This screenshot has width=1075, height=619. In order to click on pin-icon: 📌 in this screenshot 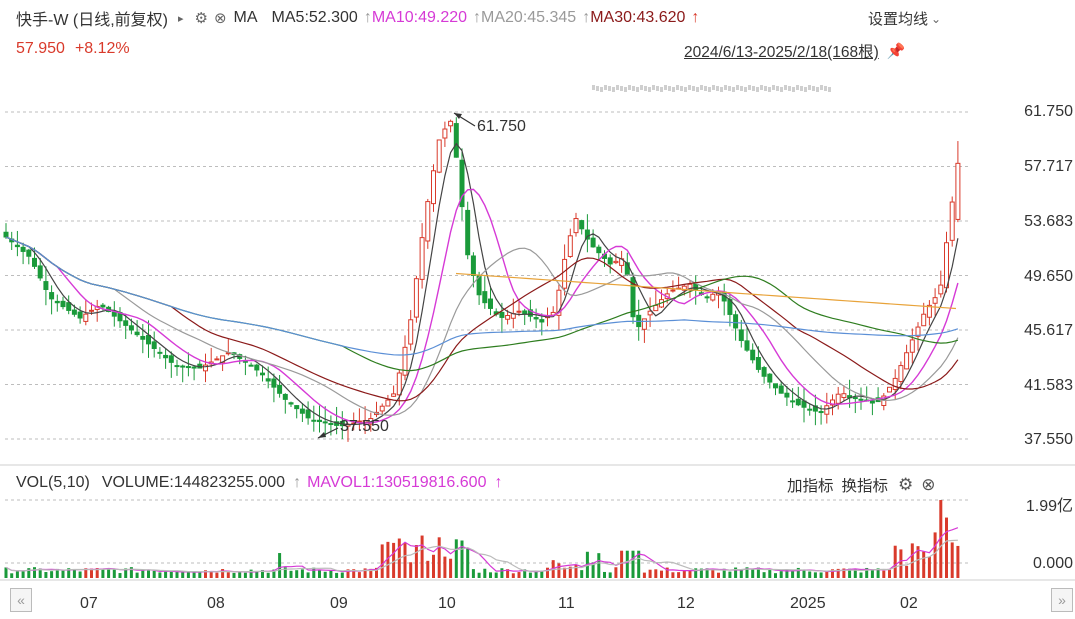, I will do `click(896, 51)`.